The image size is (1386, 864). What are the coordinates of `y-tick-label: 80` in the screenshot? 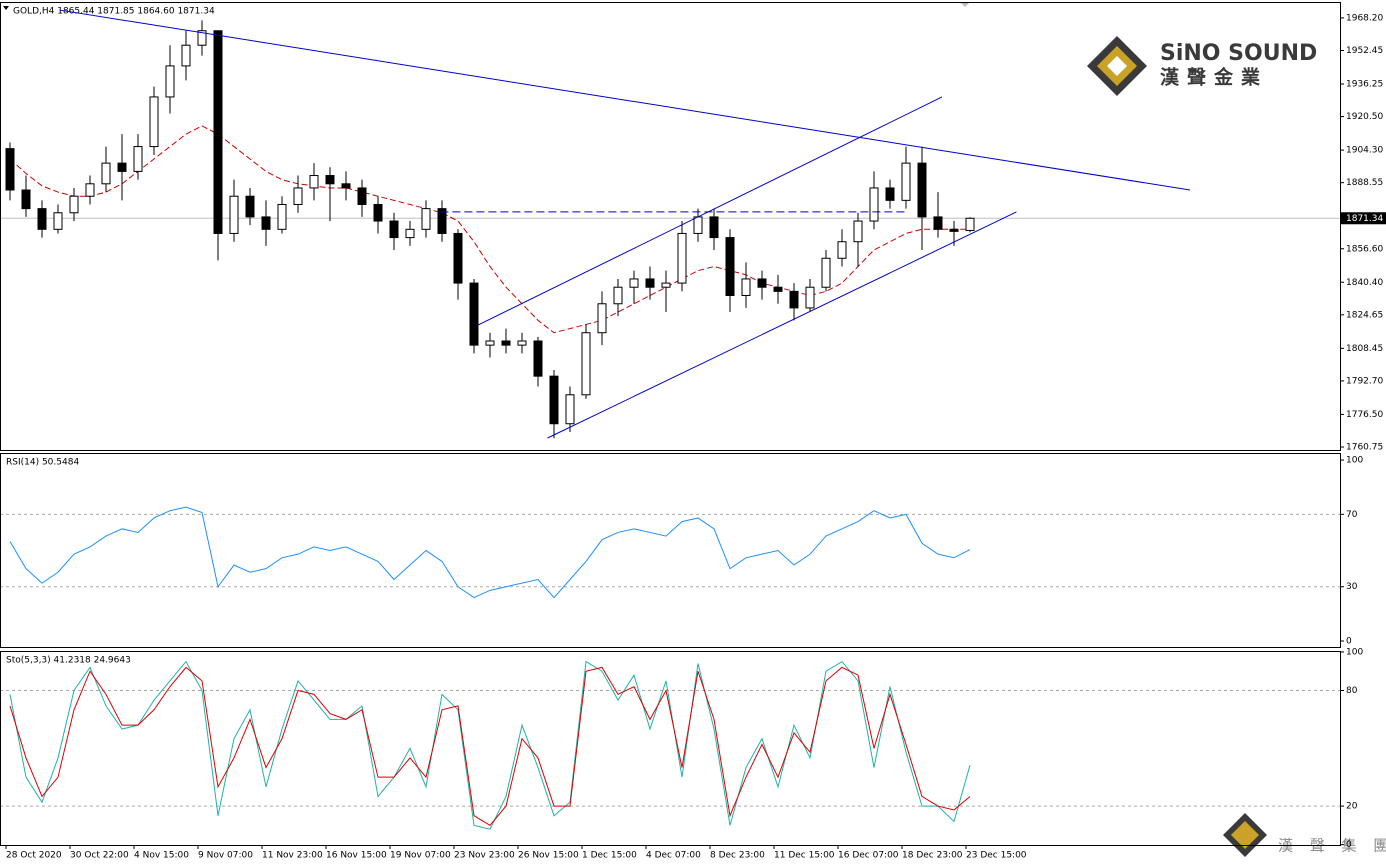 It's located at (1352, 691).